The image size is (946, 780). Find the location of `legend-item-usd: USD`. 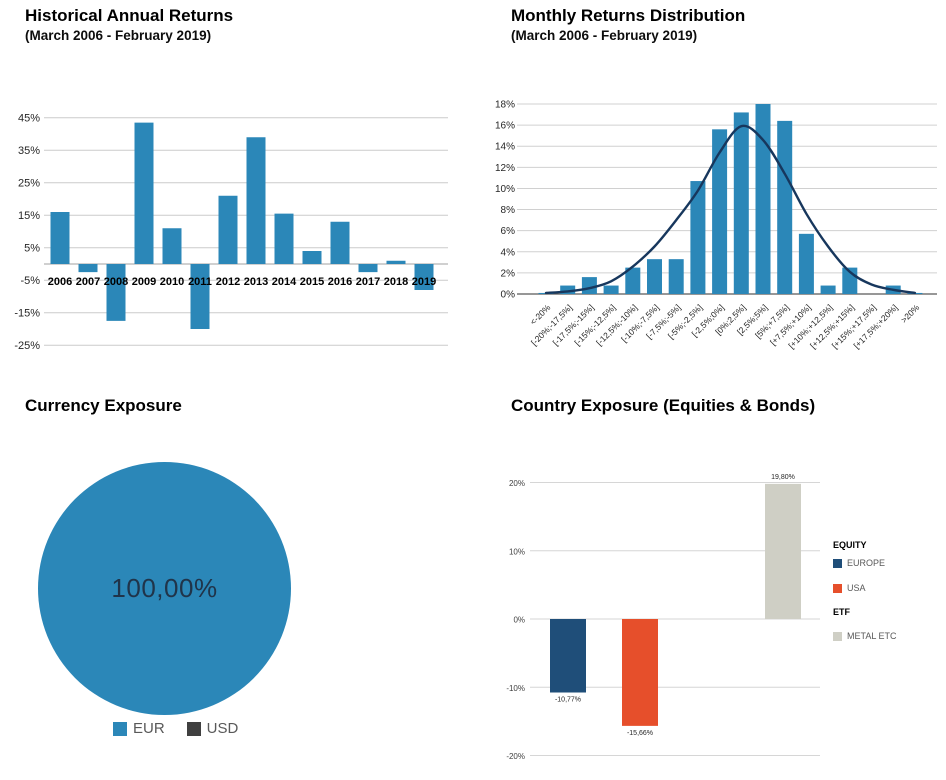

legend-item-usd: USD is located at coordinates (212, 728).